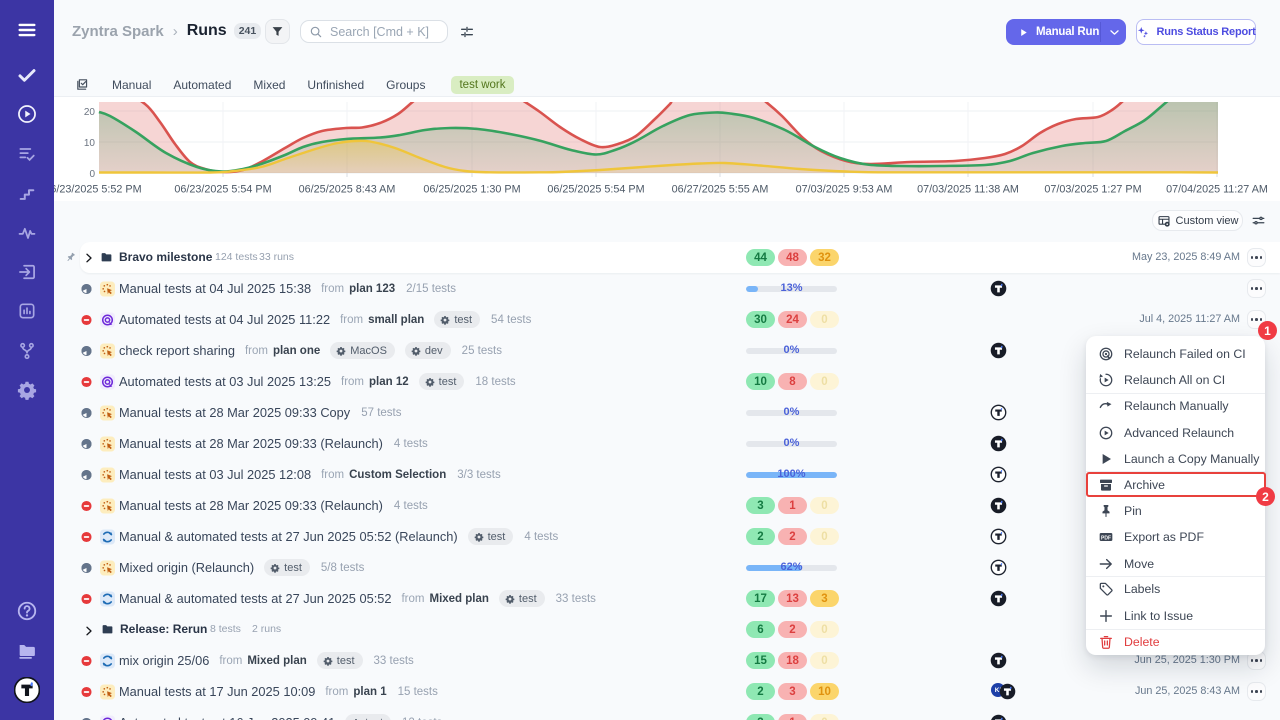 Image resolution: width=1280 pixels, height=720 pixels. I want to click on svg-text: 06/25/2025 1:30 PM, so click(471, 190).